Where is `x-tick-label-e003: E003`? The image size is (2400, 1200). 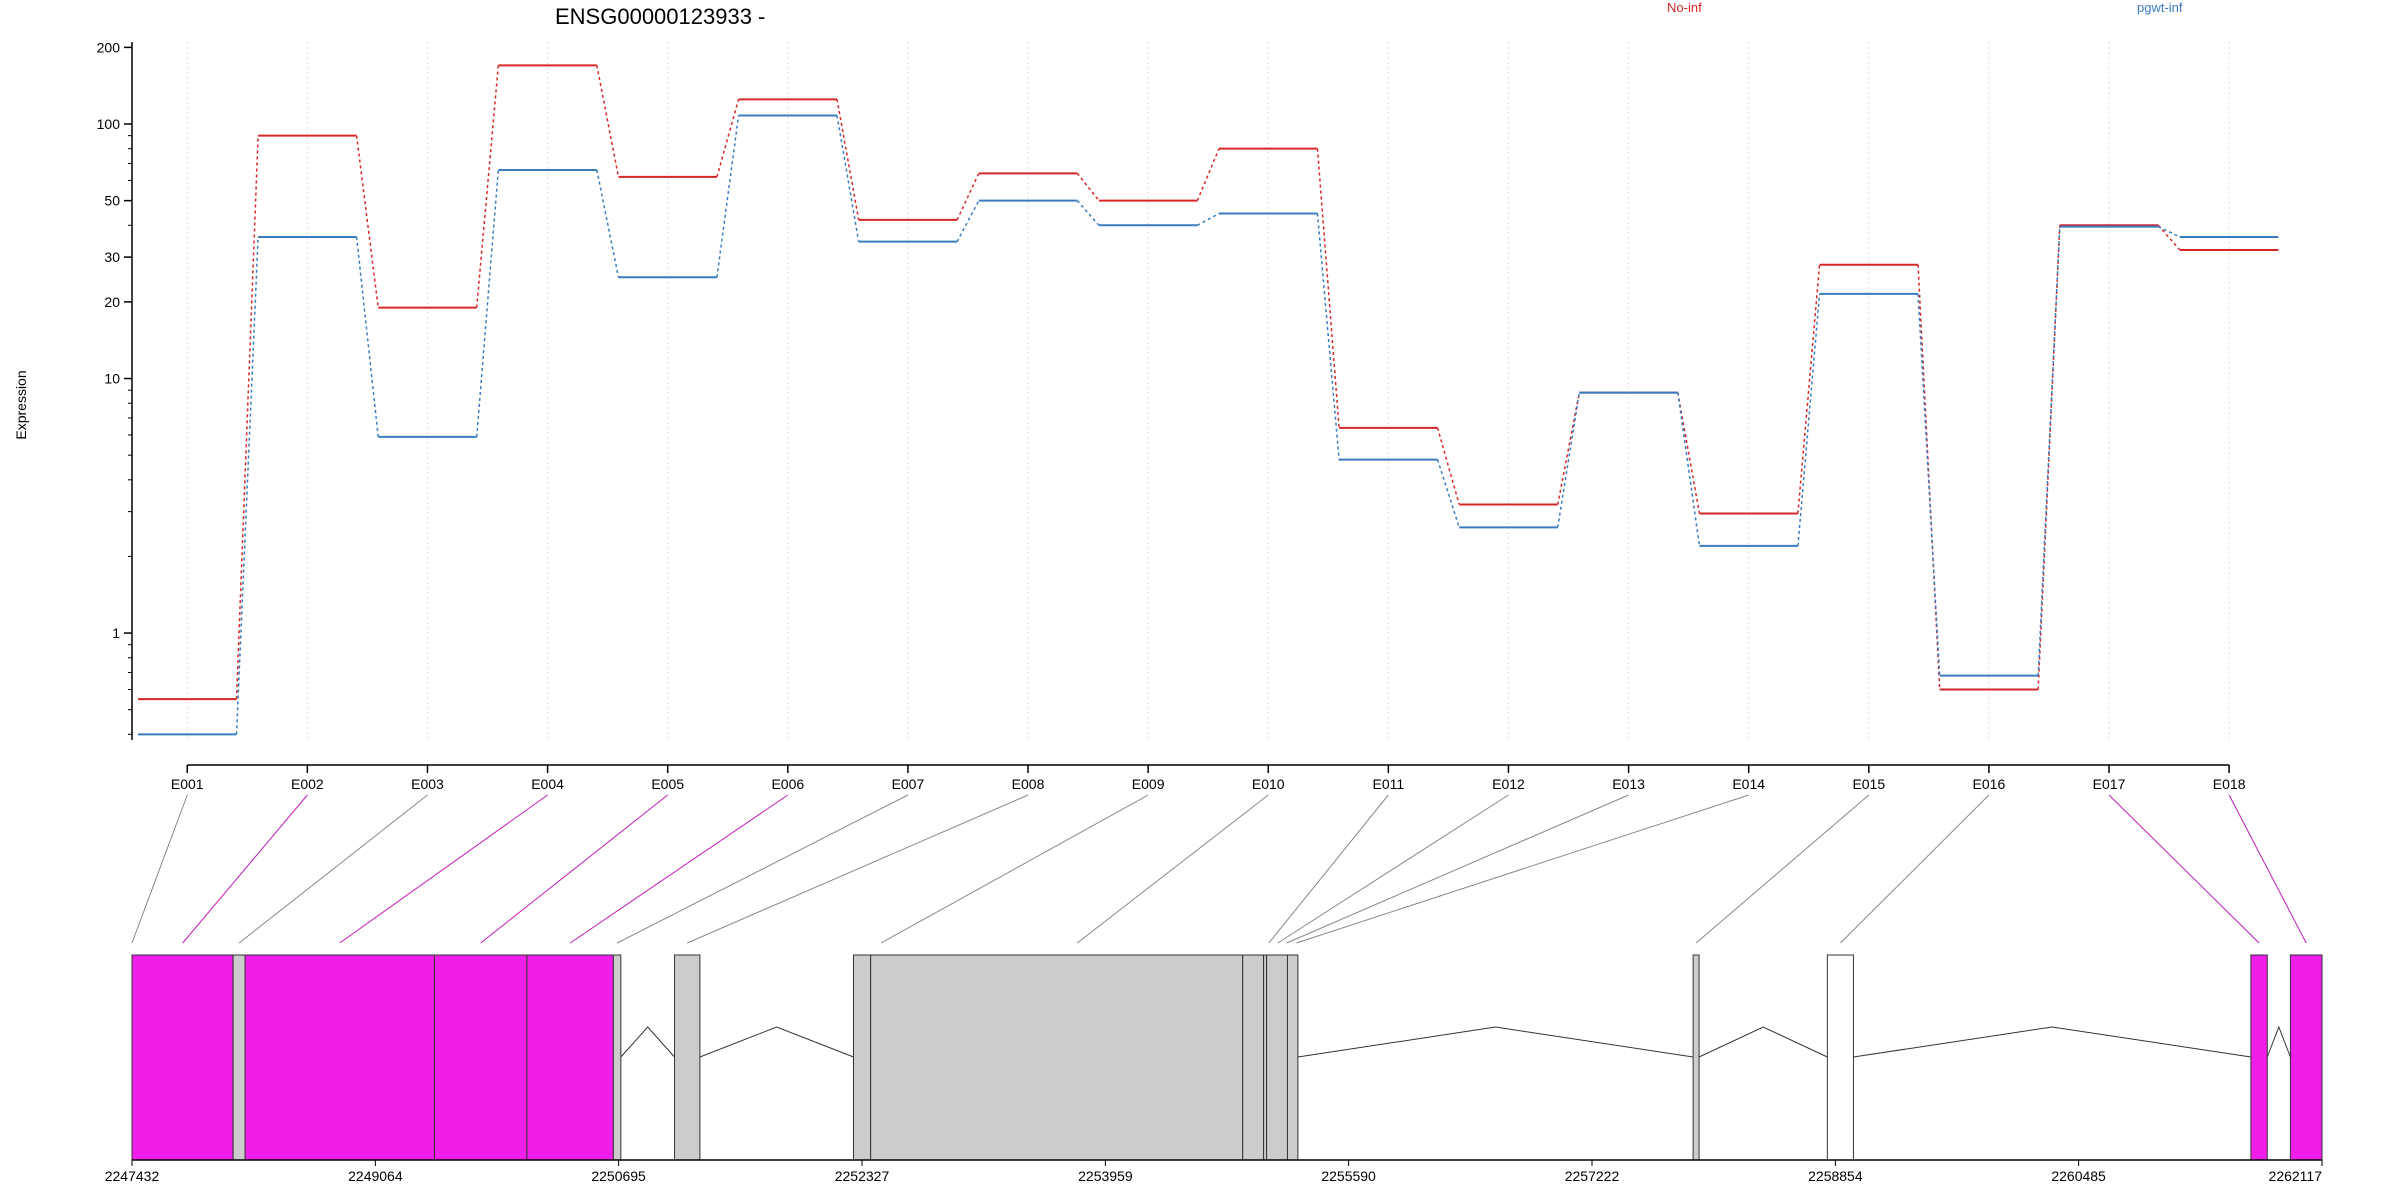 x-tick-label-e003: E003 is located at coordinates (427, 784).